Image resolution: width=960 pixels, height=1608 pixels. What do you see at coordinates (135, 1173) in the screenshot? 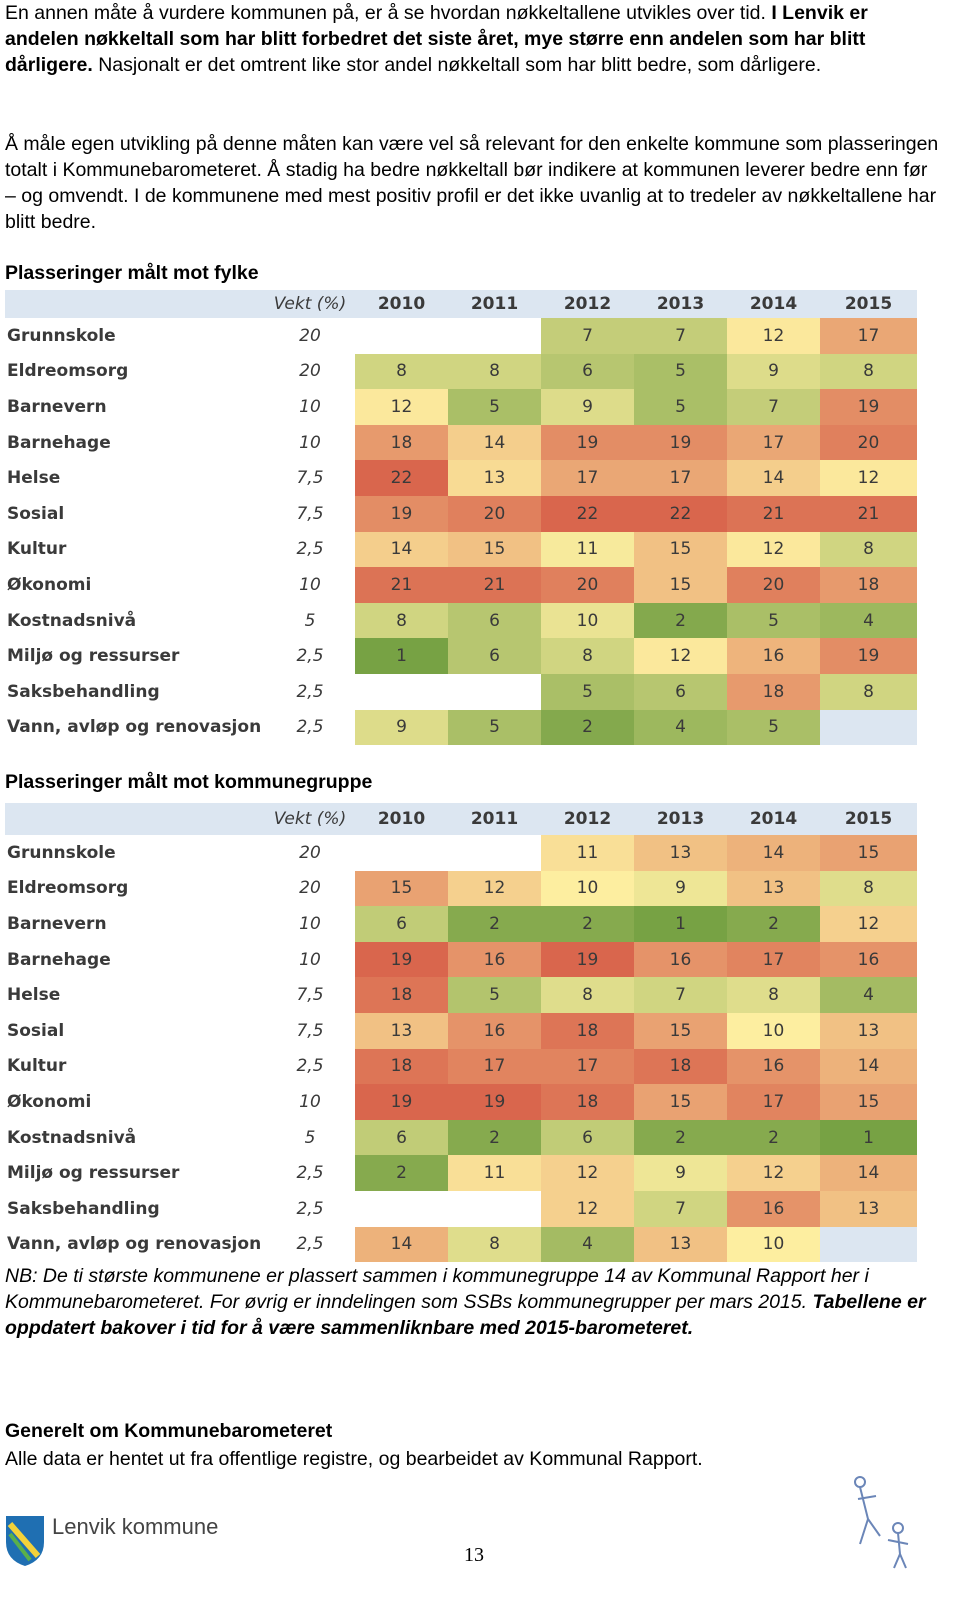
I see `row-label: Miljø og ressurser` at bounding box center [135, 1173].